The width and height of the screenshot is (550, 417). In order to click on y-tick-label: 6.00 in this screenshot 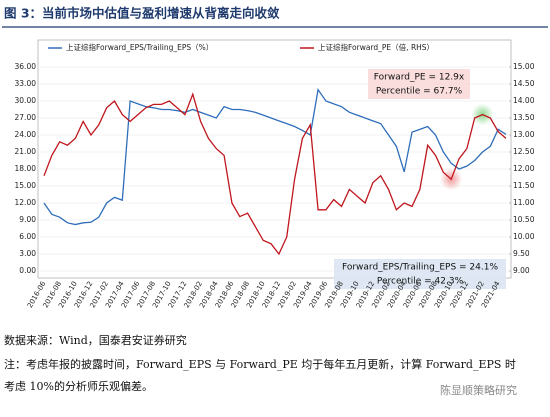, I will do `click(27, 236)`.